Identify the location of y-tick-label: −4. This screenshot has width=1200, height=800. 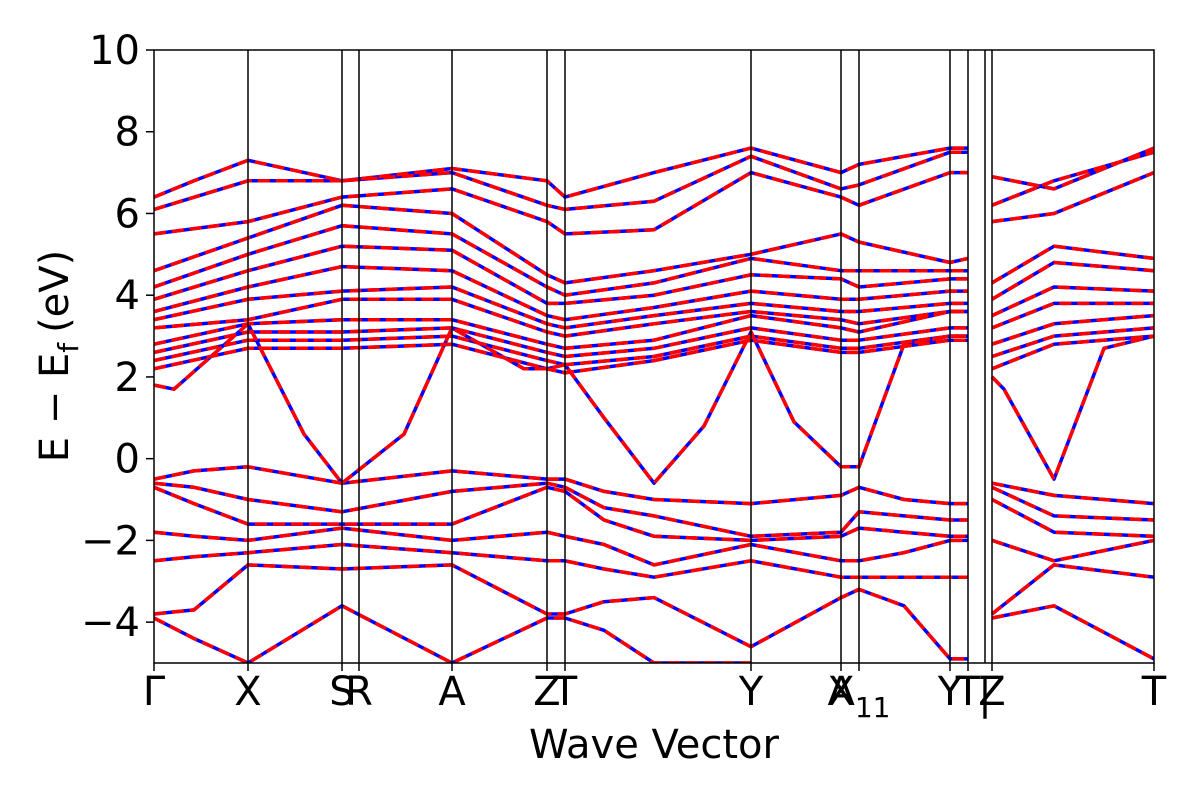
(110, 623).